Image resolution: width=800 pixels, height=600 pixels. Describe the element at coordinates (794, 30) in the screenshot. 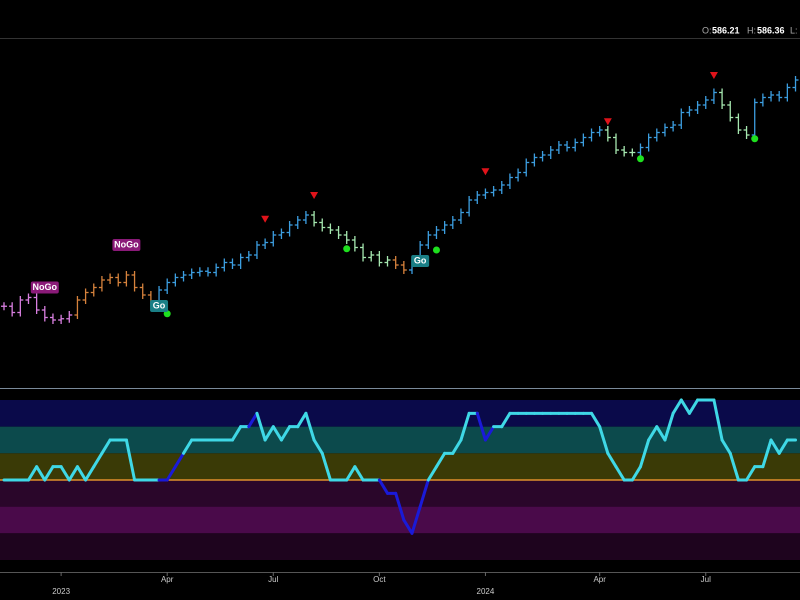

I see `low-label: L:` at that location.